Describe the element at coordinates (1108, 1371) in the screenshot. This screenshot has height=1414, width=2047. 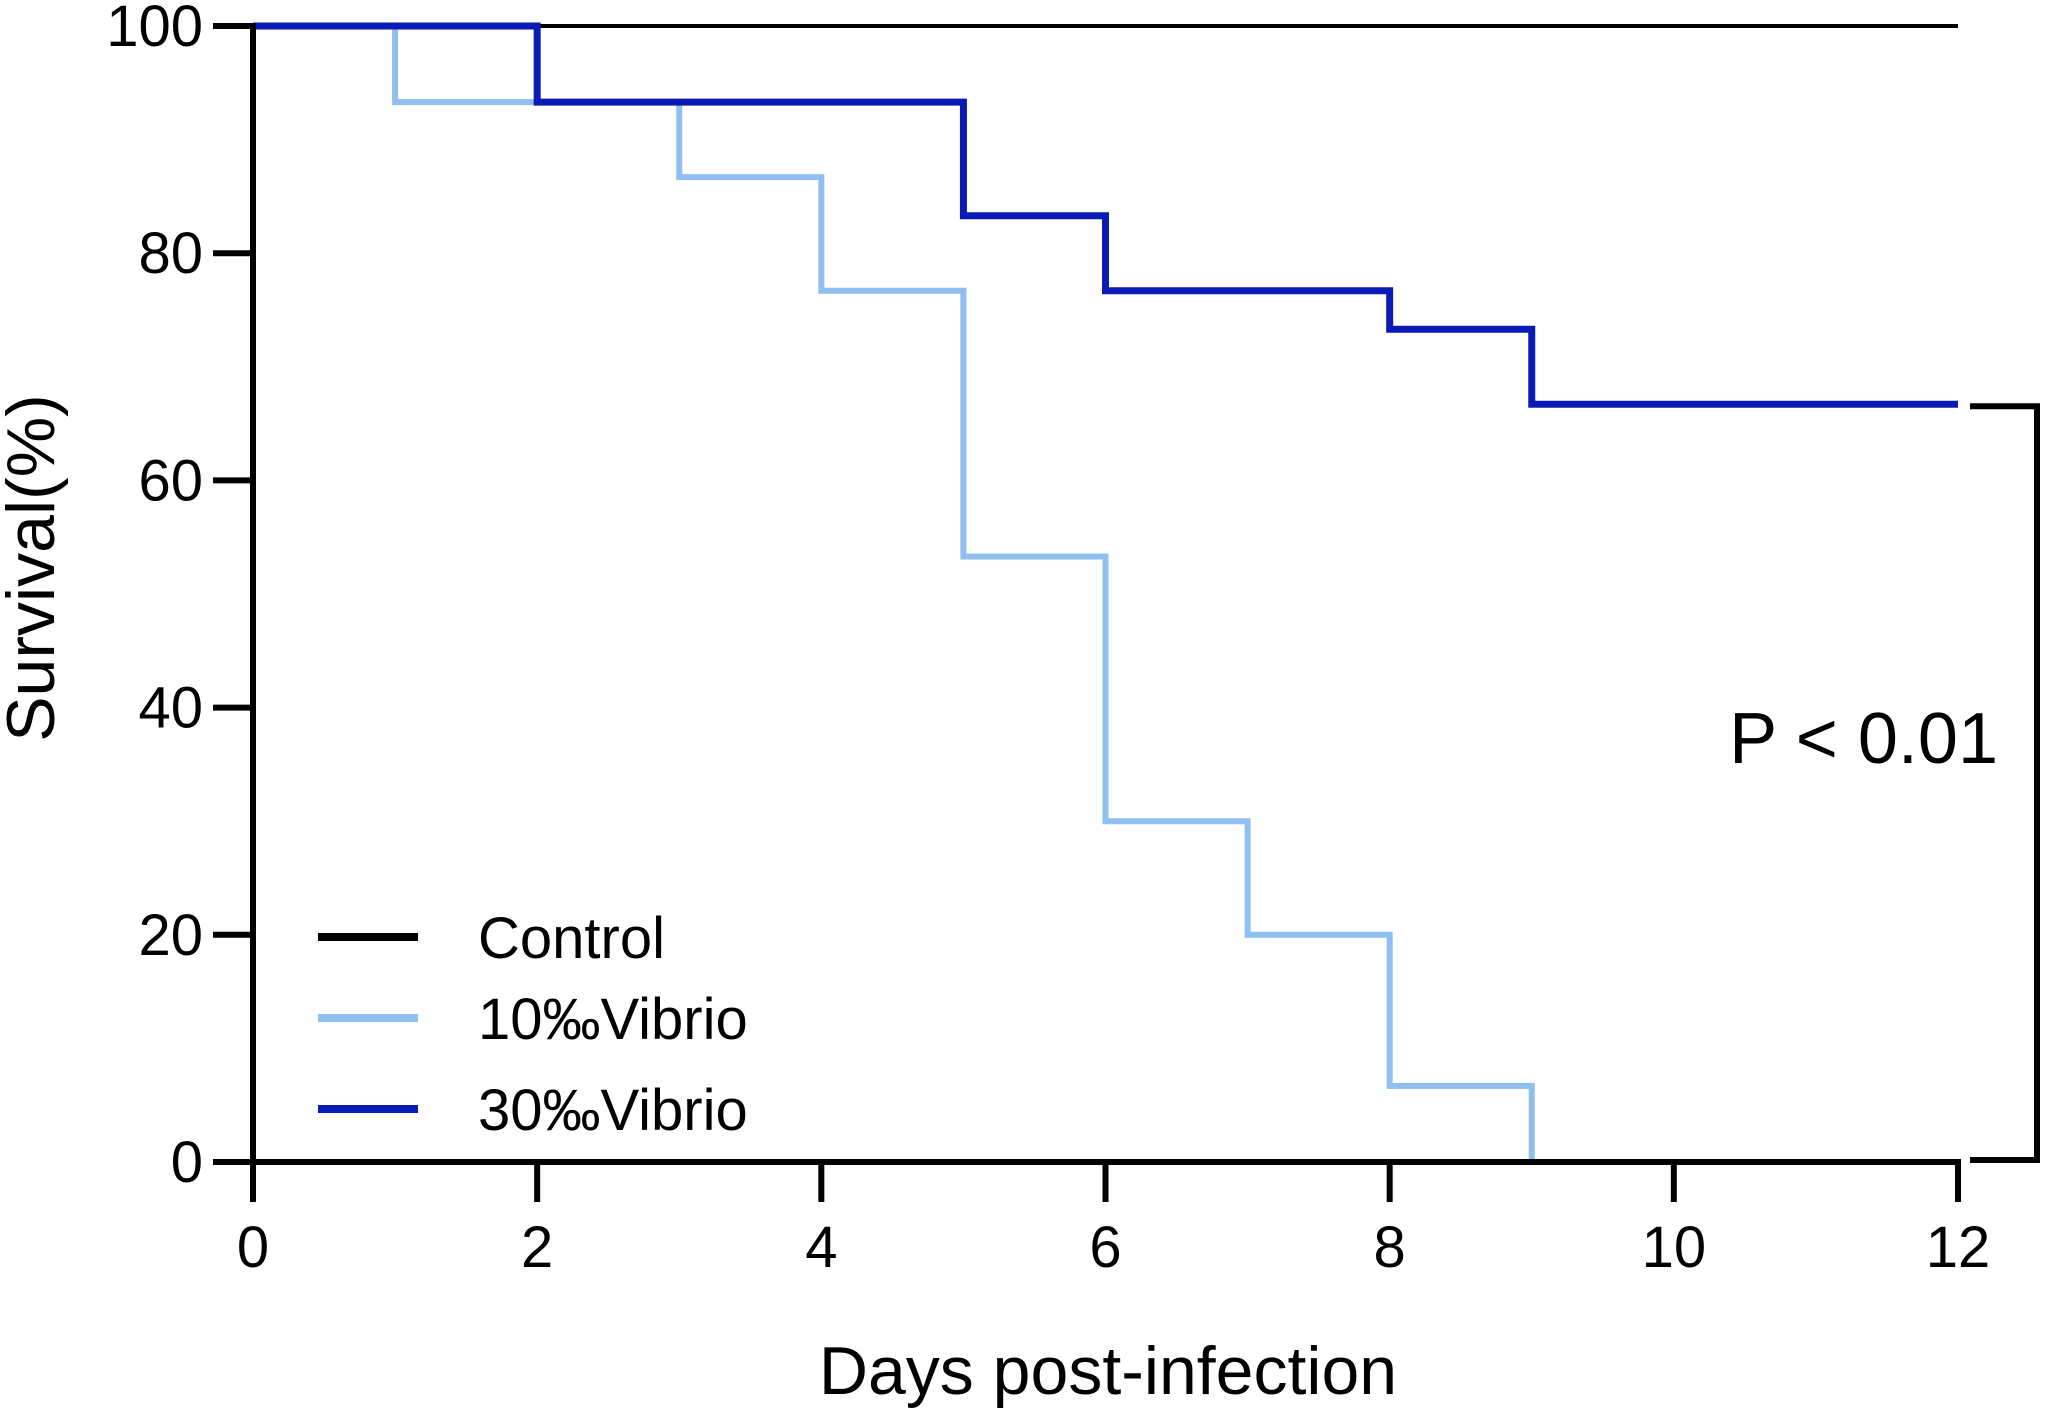
I see `x-axis-title: Days post-infection` at that location.